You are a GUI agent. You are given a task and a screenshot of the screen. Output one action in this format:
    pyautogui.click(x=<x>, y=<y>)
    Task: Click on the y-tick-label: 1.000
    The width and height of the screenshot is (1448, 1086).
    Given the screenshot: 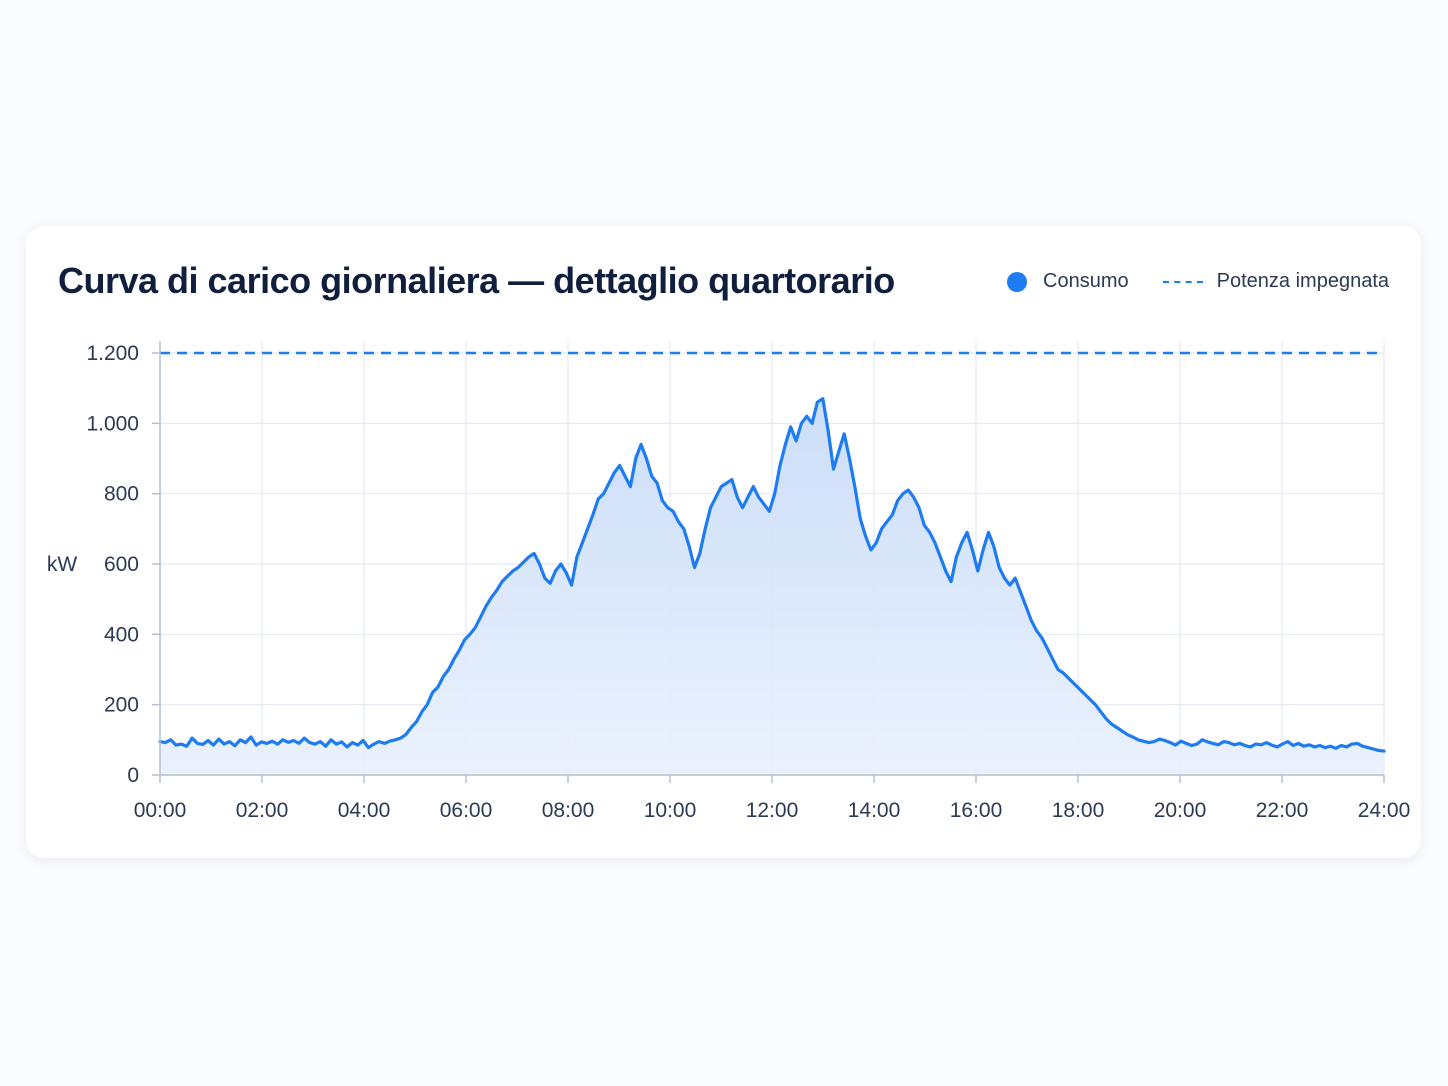 What is the action you would take?
    pyautogui.click(x=112, y=423)
    